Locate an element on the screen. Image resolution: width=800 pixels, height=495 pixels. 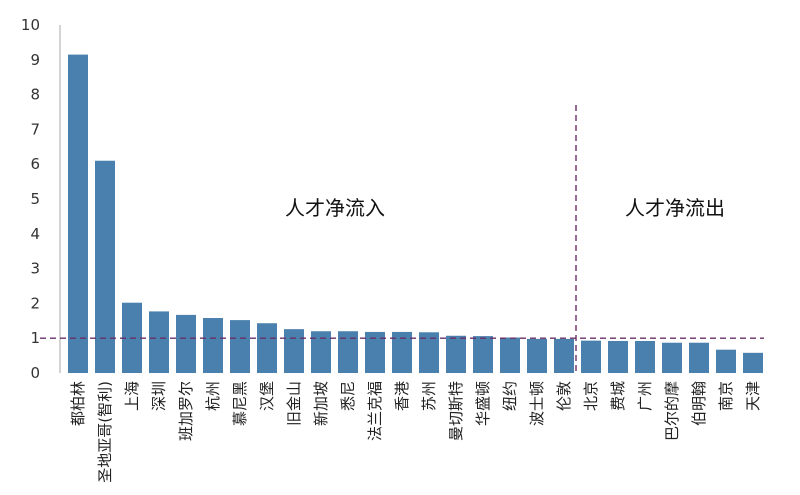
x-tick-label: 新加坡 is located at coordinates (321, 403).